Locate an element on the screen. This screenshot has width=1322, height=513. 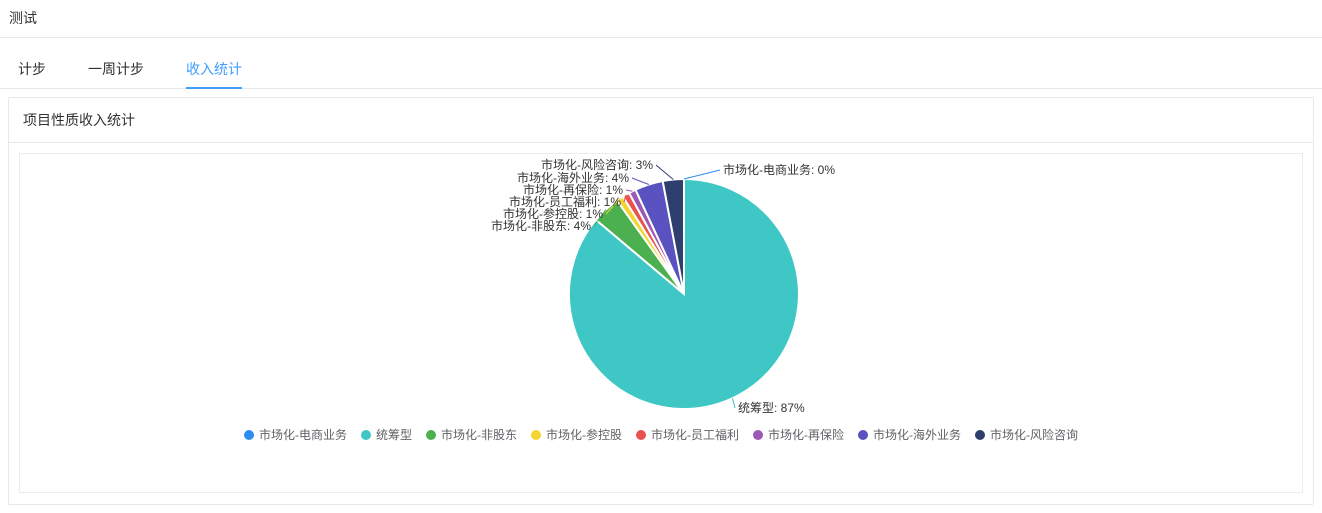
tab-income-stats: 收入统计 is located at coordinates (214, 71).